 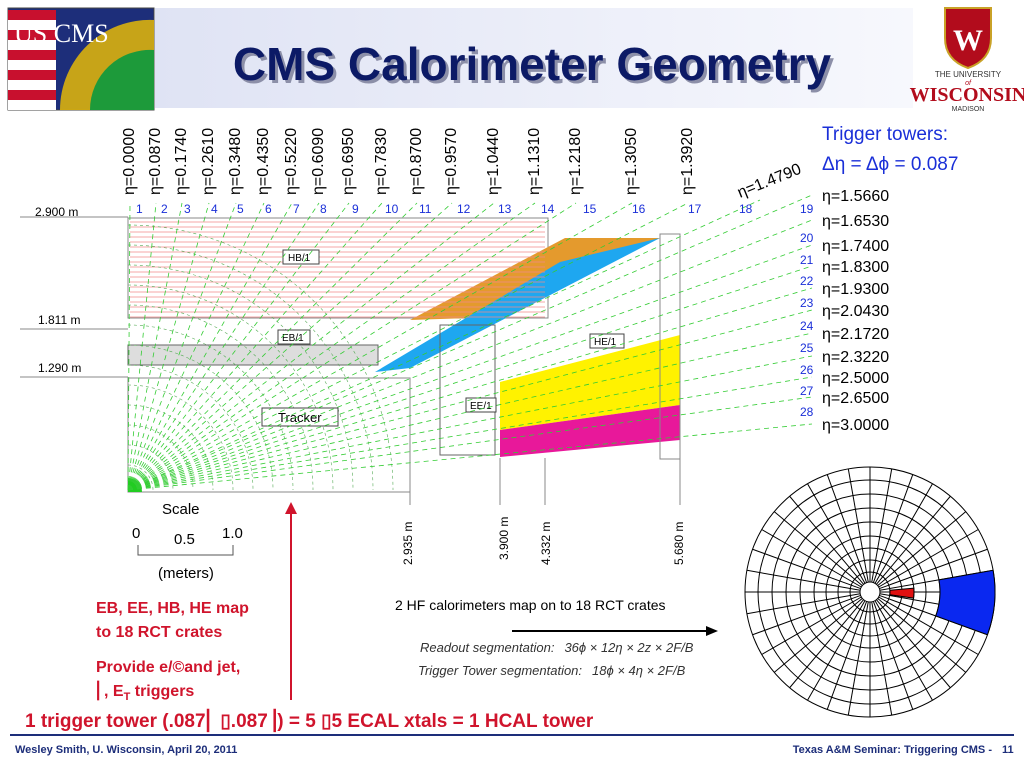 I want to click on tower-number: 19, so click(x=807, y=209).